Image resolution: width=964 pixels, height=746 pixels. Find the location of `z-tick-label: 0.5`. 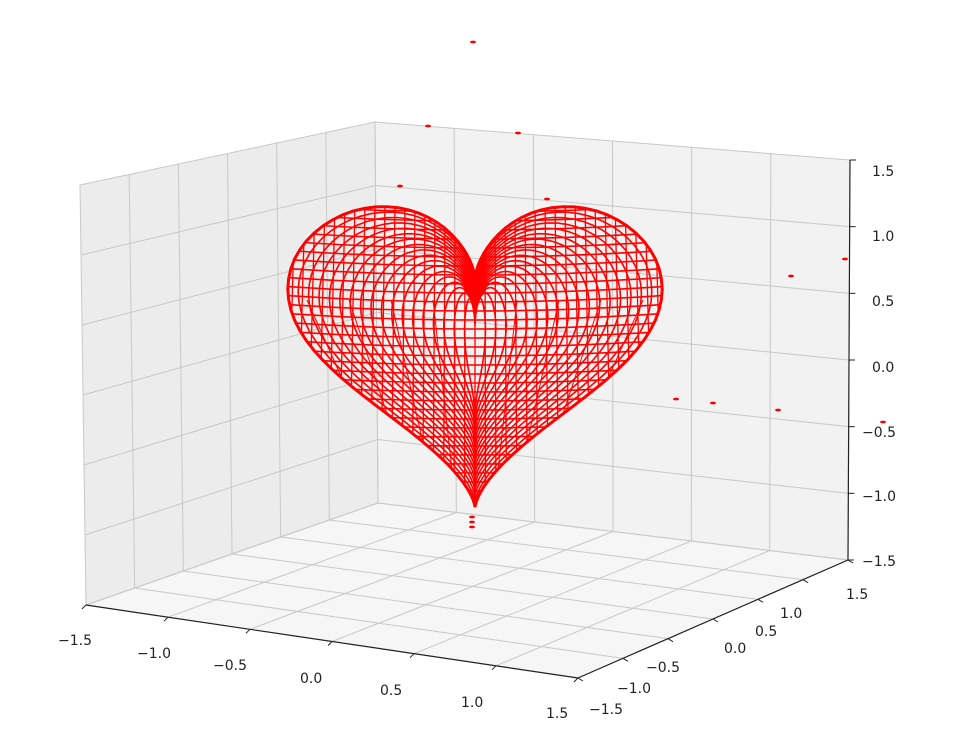

z-tick-label: 0.5 is located at coordinates (883, 302).